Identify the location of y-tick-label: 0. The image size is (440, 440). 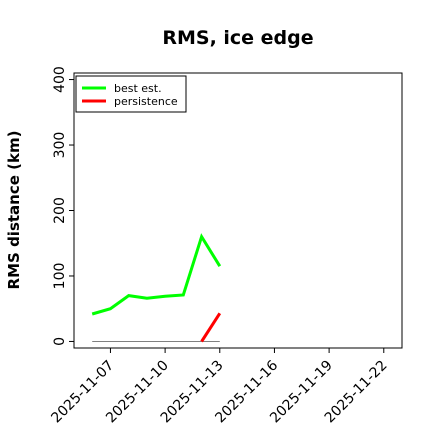
(60, 341).